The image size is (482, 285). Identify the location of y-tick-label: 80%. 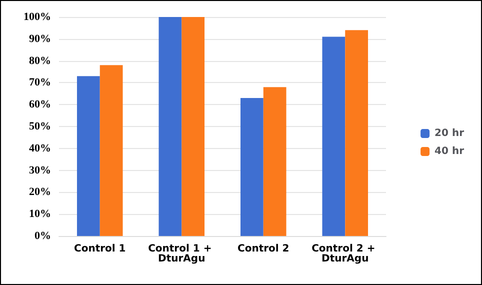
(40, 60).